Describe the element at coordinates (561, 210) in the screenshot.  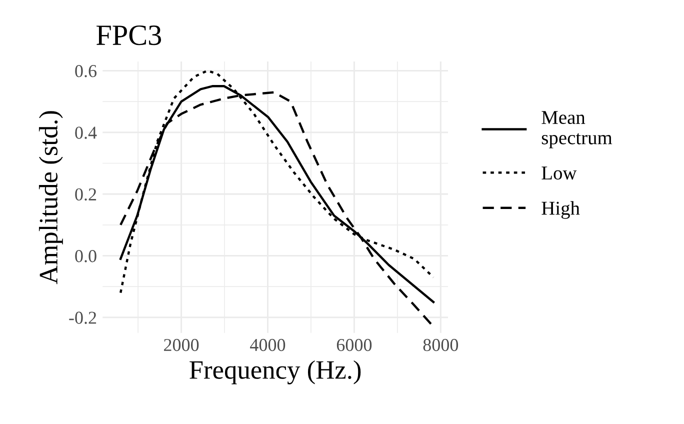
I see `legend-label: High` at that location.